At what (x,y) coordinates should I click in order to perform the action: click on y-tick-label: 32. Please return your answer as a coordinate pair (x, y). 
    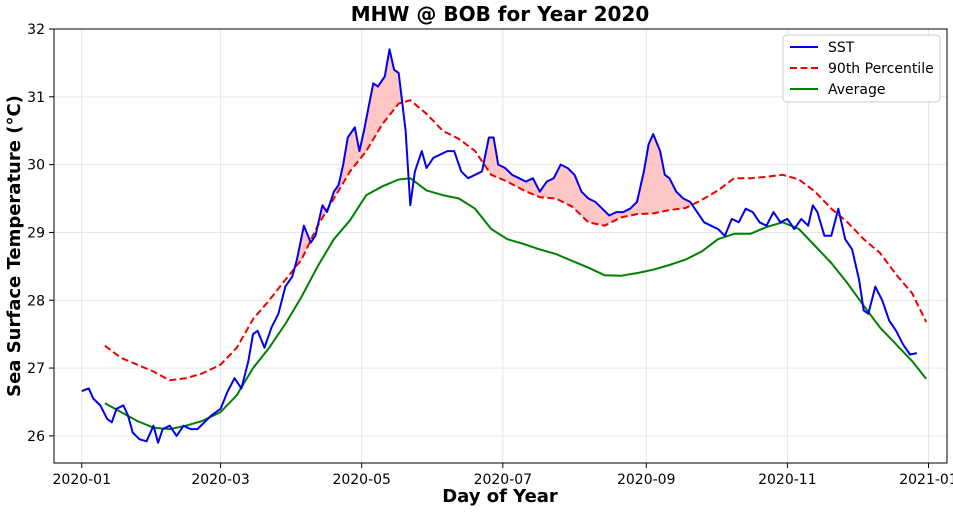
    Looking at the image, I should click on (36, 30).